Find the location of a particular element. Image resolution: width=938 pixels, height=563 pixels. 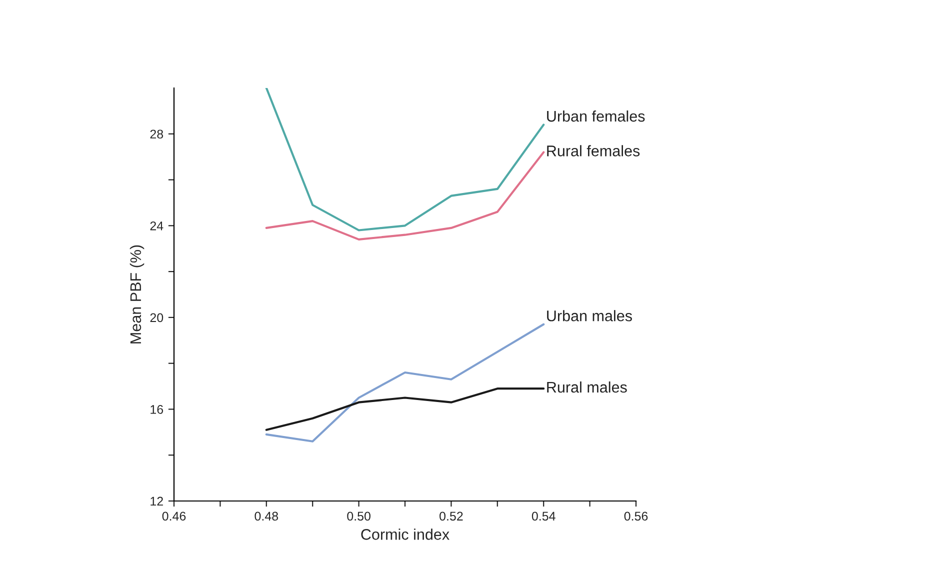

y-tick-label: 12 is located at coordinates (156, 501).